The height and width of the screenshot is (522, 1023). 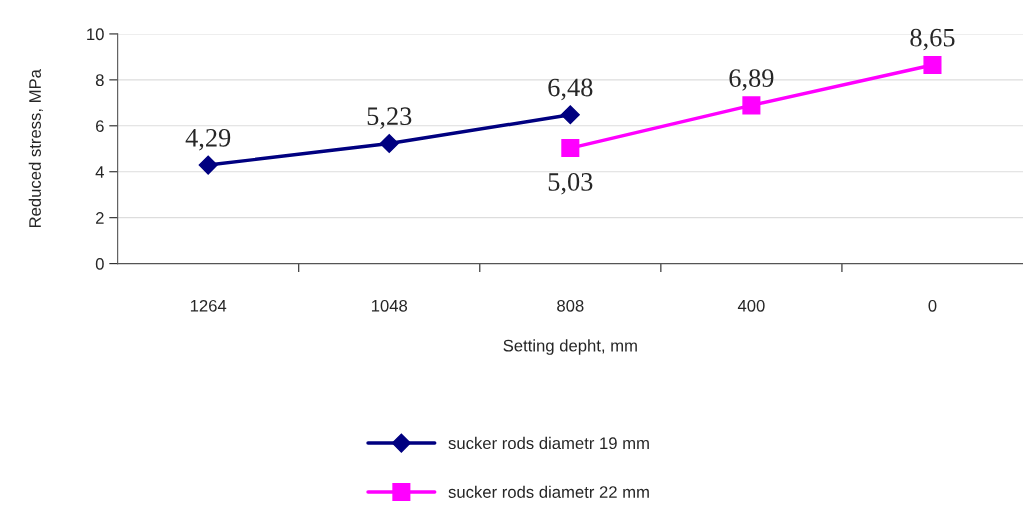 What do you see at coordinates (95, 34) in the screenshot?
I see `y-tick-label: 10` at bounding box center [95, 34].